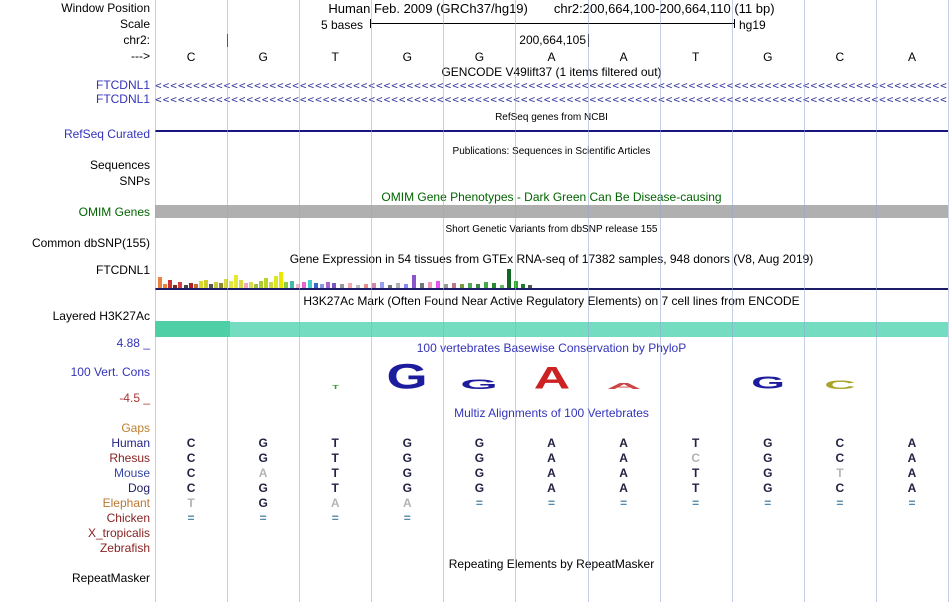 Image resolution: width=950 pixels, height=602 pixels. What do you see at coordinates (551, 72) in the screenshot?
I see `track-title-gencode: GENCODE V49lift37 (1 items filtered out)` at bounding box center [551, 72].